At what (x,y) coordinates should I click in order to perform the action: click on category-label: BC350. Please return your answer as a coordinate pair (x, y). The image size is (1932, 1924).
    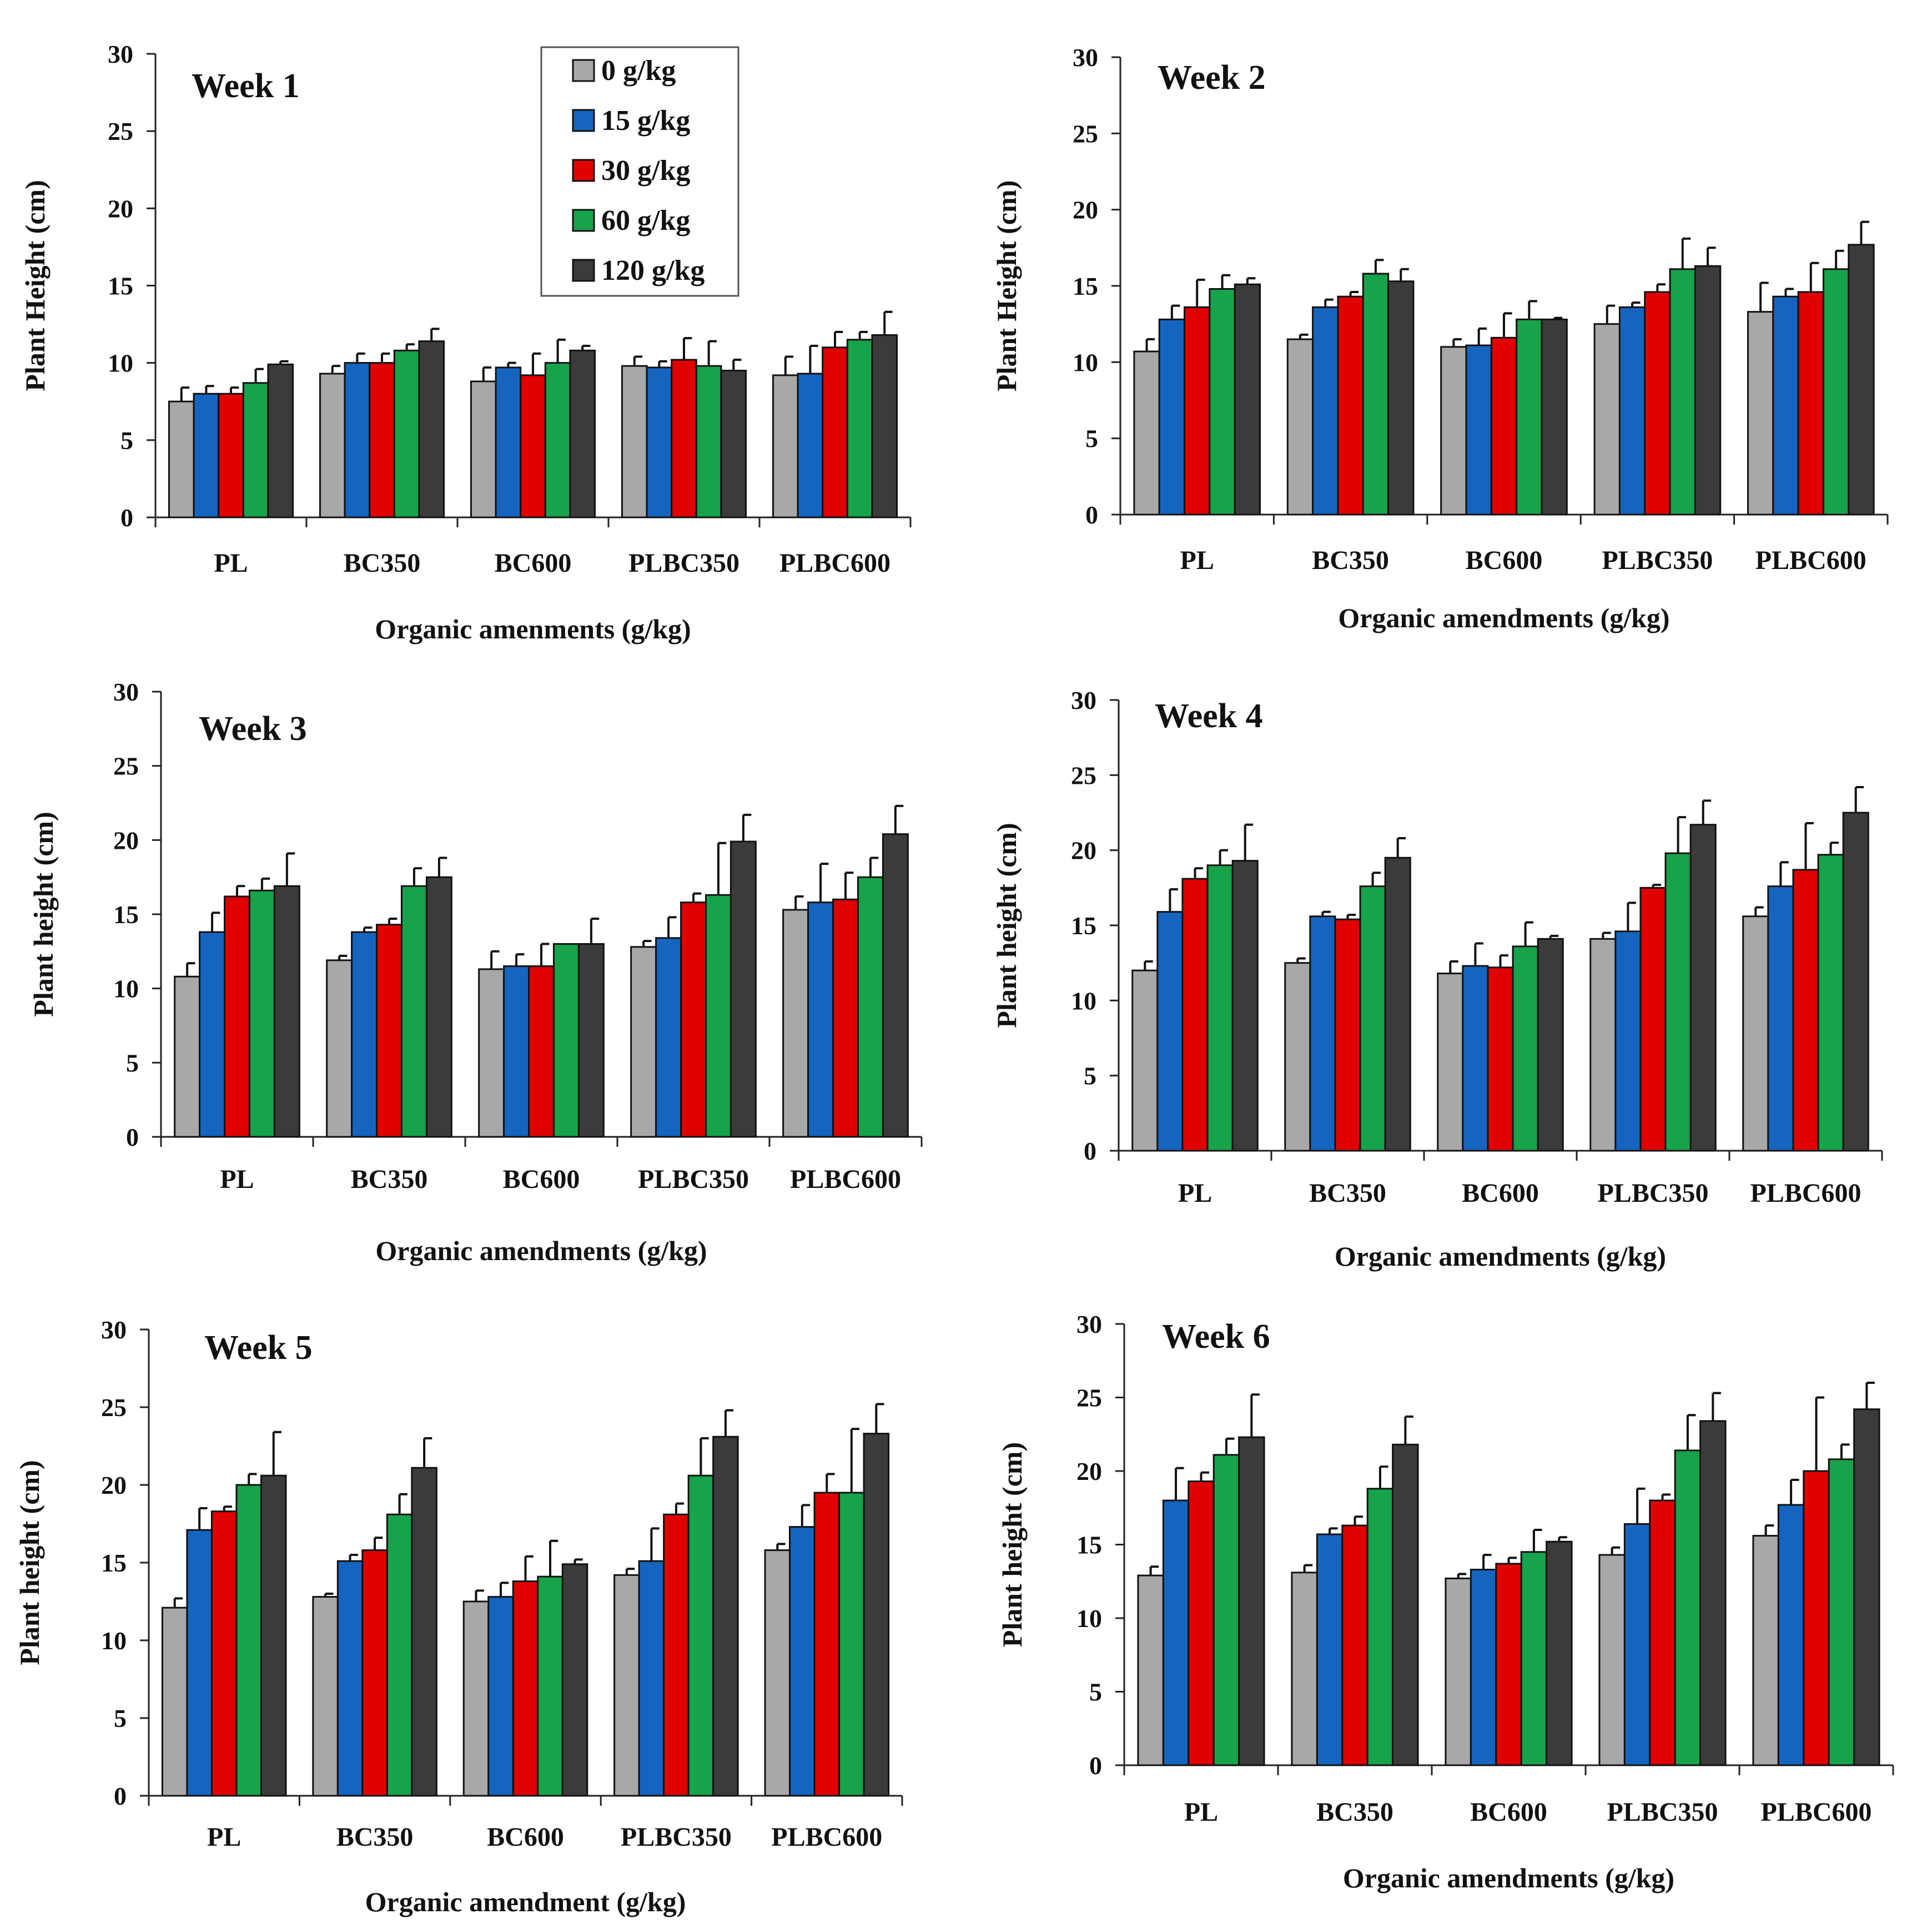
    Looking at the image, I should click on (1348, 1193).